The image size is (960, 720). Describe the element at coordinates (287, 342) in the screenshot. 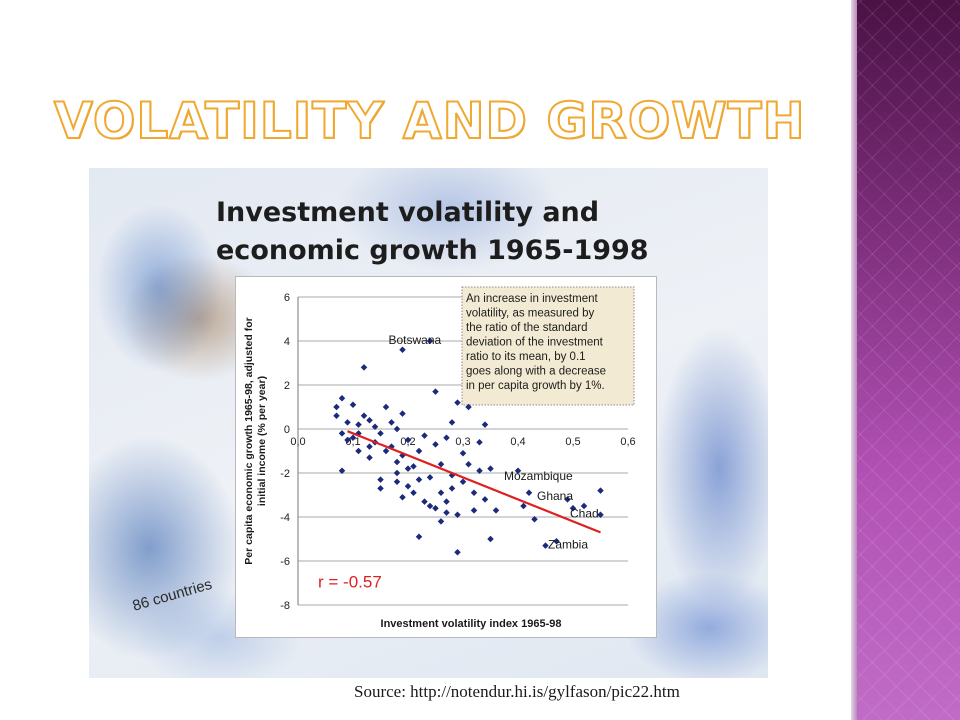

I see `y-tick-label: 4` at that location.